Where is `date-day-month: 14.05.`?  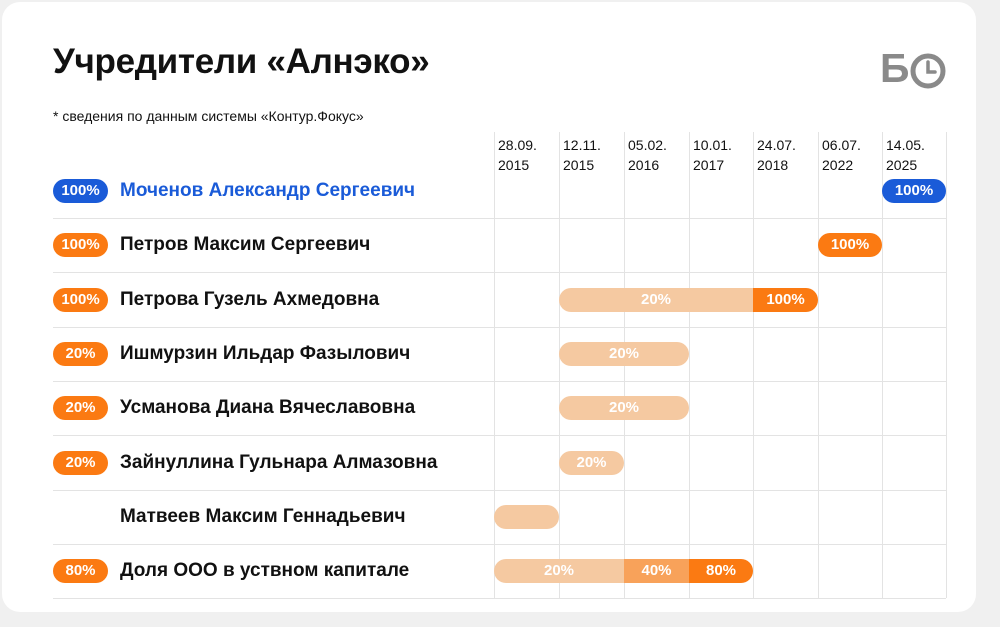
date-day-month: 14.05. is located at coordinates (905, 145).